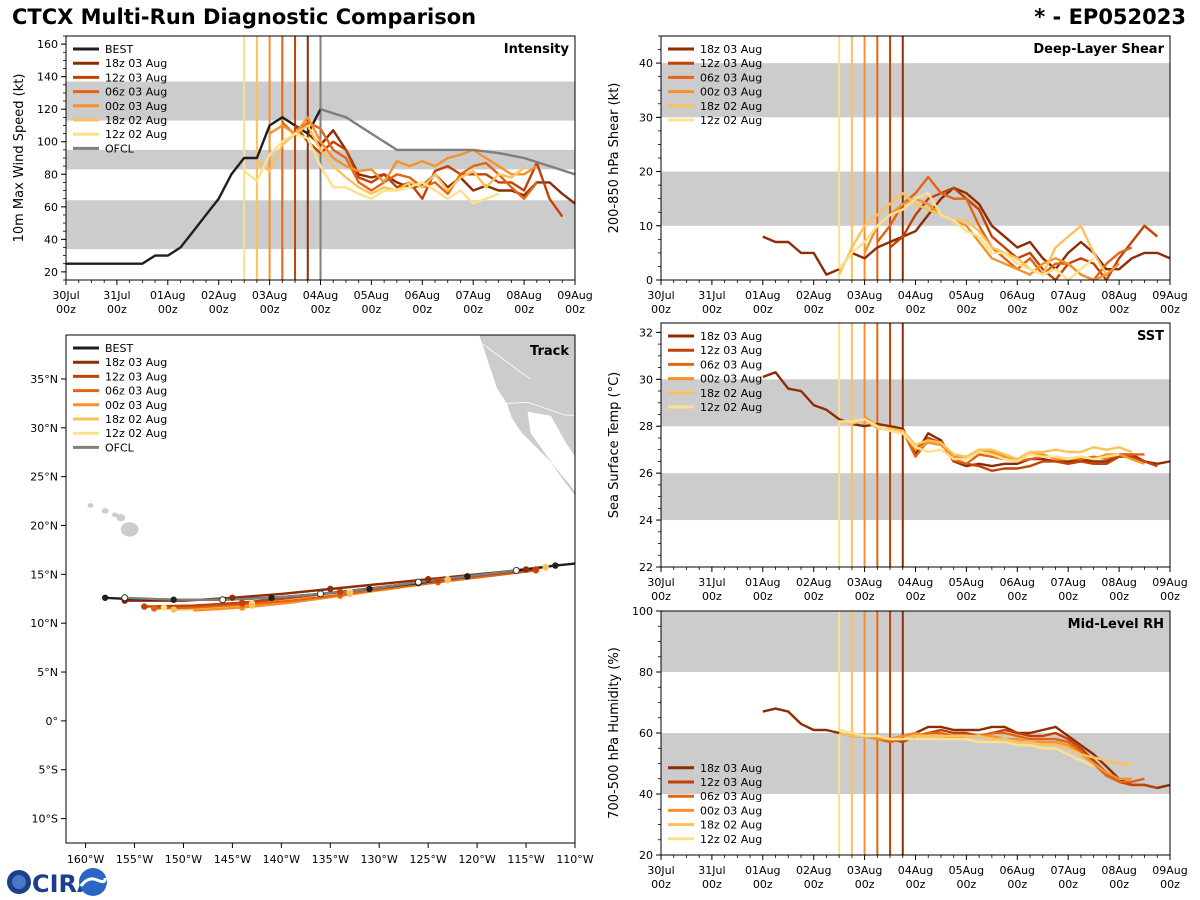 This screenshot has width=1200, height=900. Describe the element at coordinates (232, 859) in the screenshot. I see `x-tick-label: 145°W` at that location.